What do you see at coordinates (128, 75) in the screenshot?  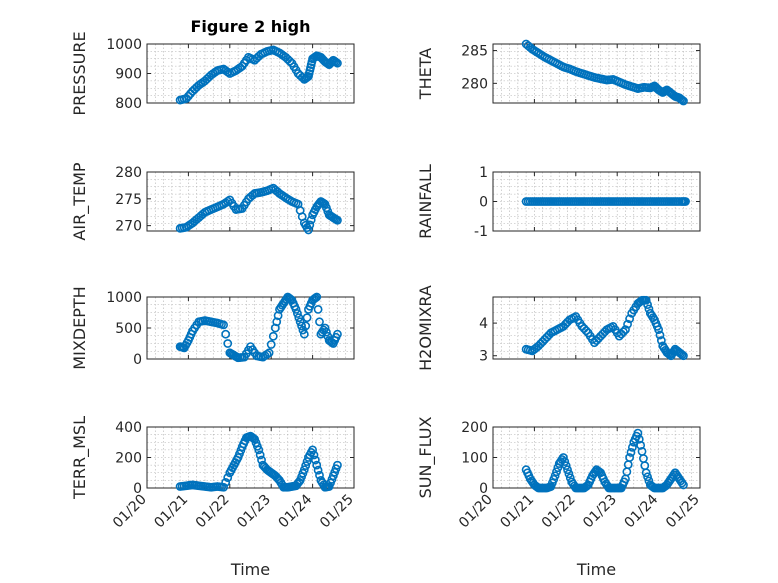 I see `y-tick-label: 900` at bounding box center [128, 75].